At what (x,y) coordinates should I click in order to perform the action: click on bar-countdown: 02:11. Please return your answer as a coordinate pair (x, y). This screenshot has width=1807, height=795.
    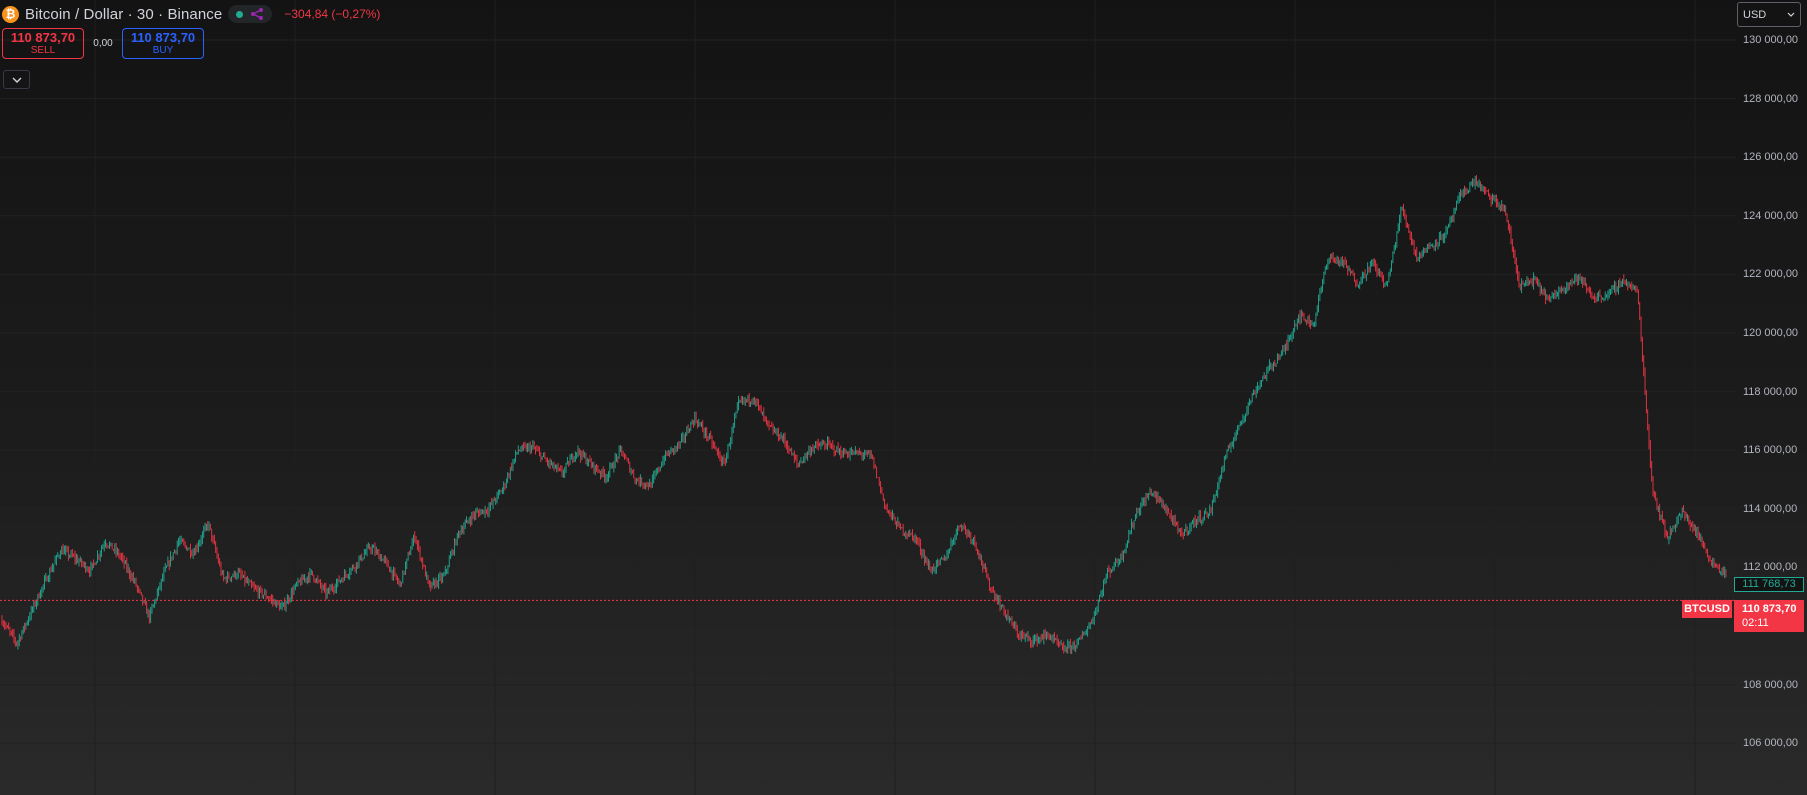
    Looking at the image, I should click on (1755, 623).